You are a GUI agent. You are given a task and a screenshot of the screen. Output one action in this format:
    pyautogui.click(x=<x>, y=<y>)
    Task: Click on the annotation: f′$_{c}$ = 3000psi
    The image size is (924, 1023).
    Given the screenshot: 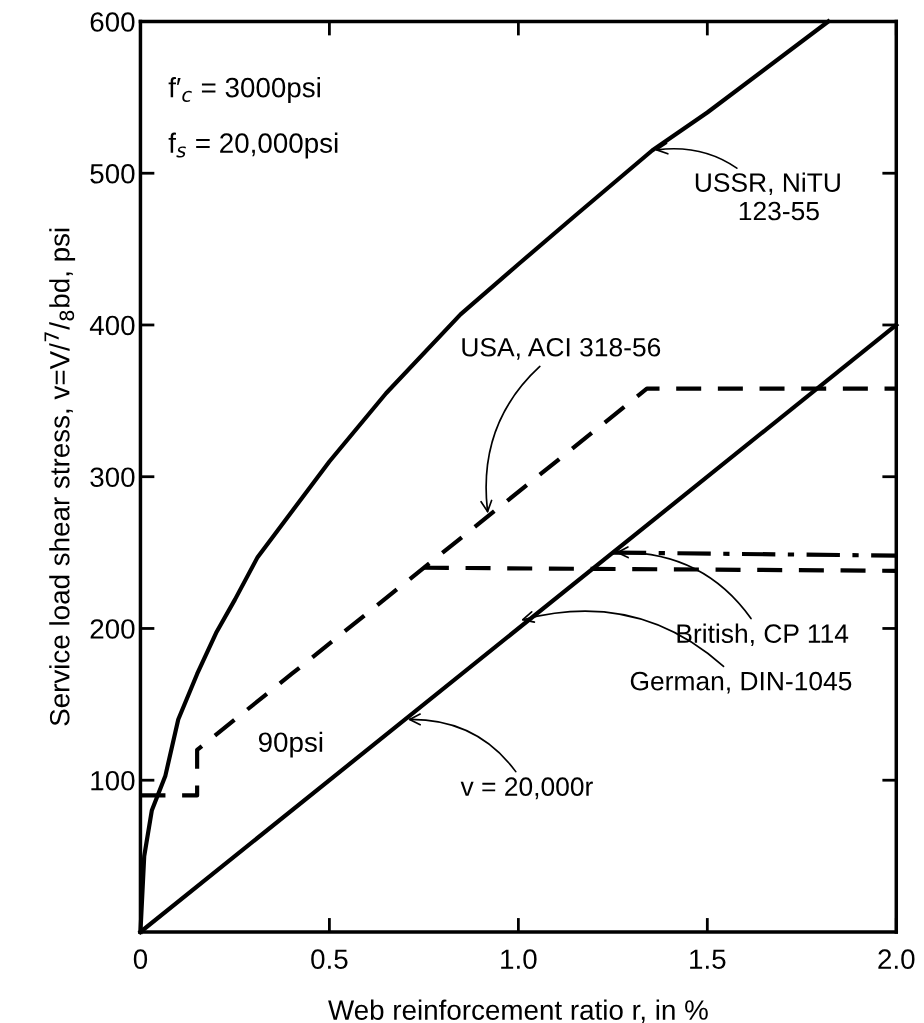 What is the action you would take?
    pyautogui.click(x=244, y=90)
    